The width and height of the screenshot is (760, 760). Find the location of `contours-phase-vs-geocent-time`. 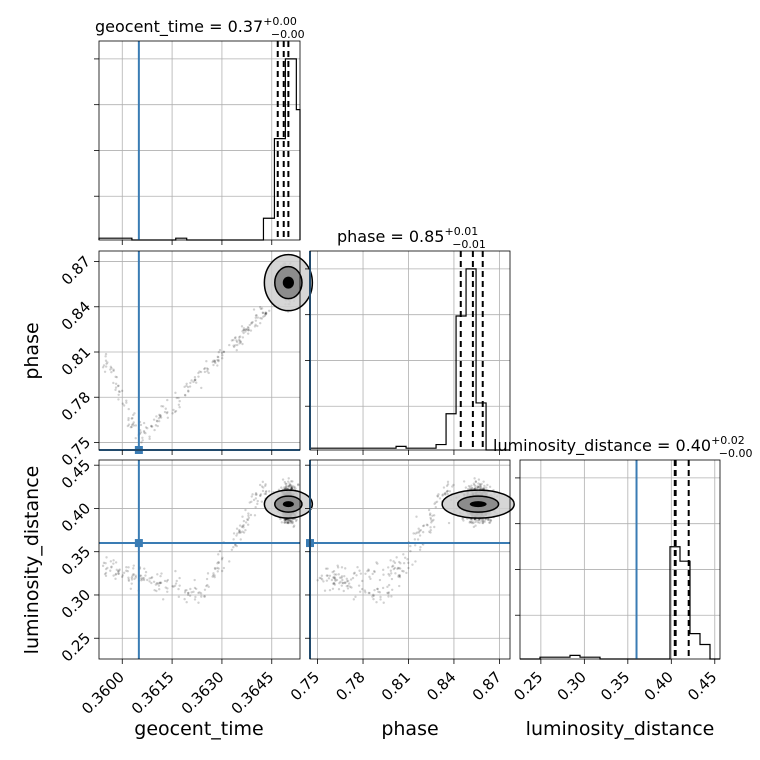

contours-phase-vs-geocent-time is located at coordinates (288, 282).